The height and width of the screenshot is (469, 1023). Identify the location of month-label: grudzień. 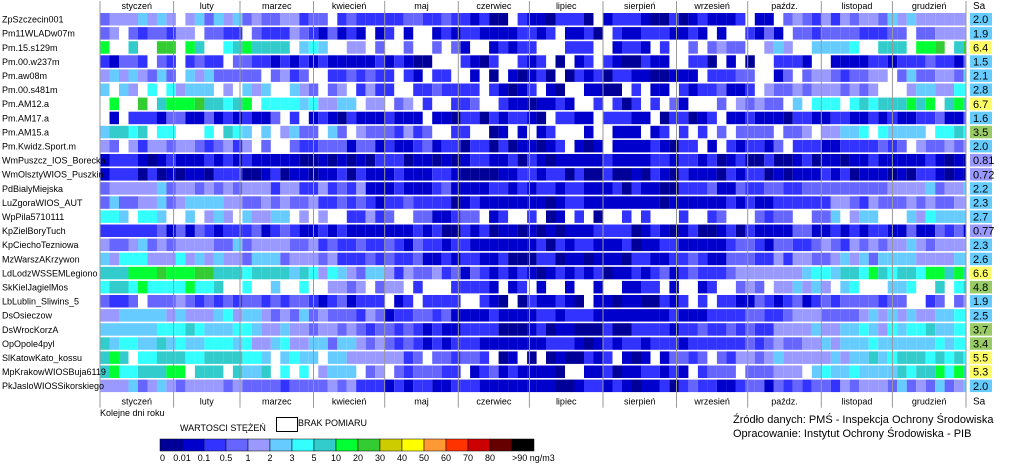
(929, 6).